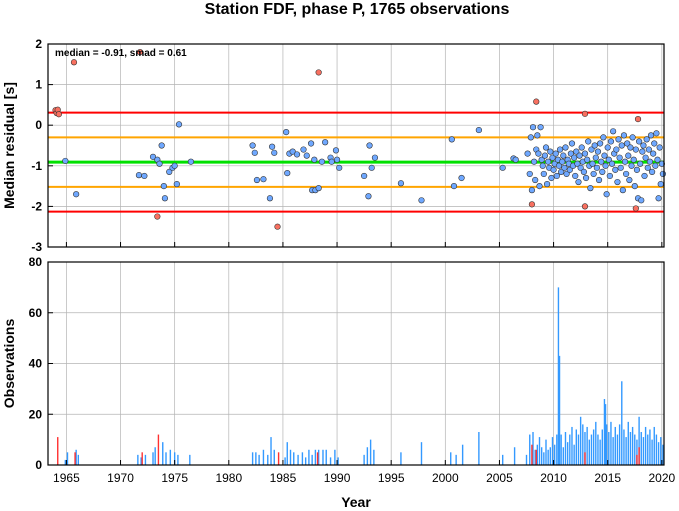 The image size is (679, 511). What do you see at coordinates (38, 44) in the screenshot?
I see `y-tick-label: 2` at bounding box center [38, 44].